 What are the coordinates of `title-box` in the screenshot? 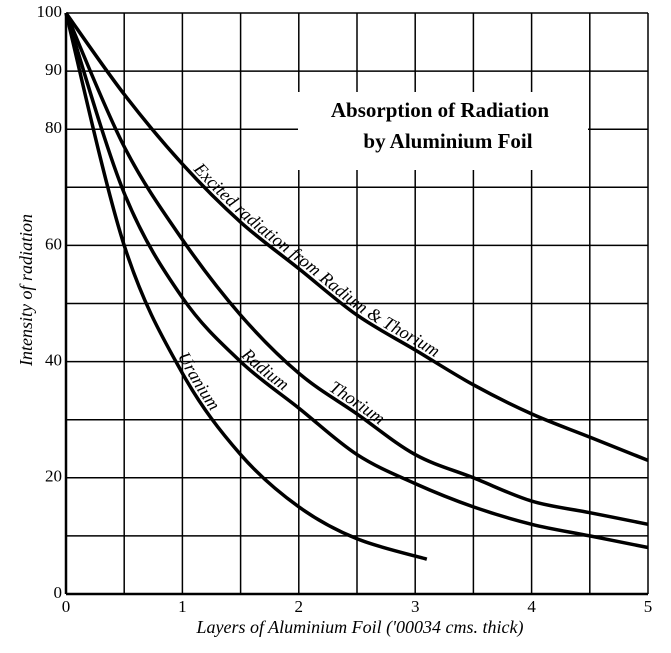 It's located at (443, 131).